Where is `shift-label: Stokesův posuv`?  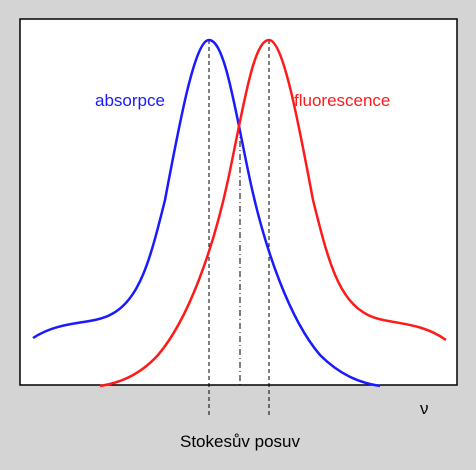 shift-label: Stokesův posuv is located at coordinates (240, 441).